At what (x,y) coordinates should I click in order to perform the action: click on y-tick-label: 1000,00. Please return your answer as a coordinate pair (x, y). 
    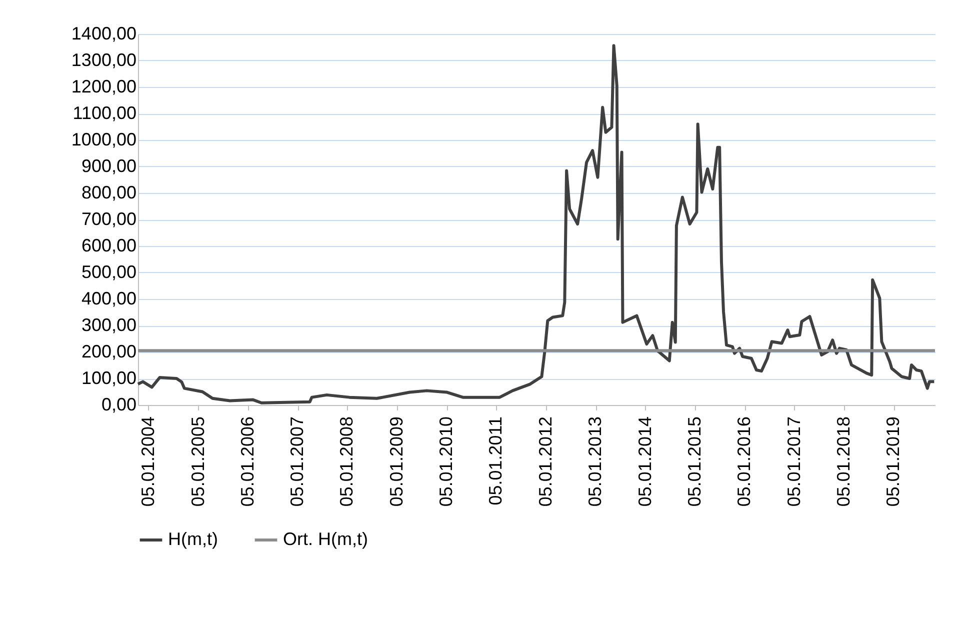
    Looking at the image, I should click on (103, 140).